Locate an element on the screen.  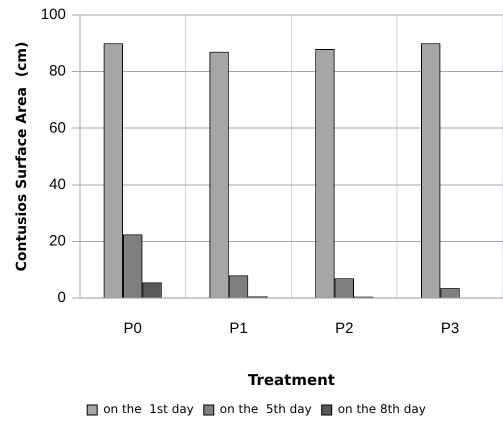
x-tick-label: P3 is located at coordinates (450, 329).